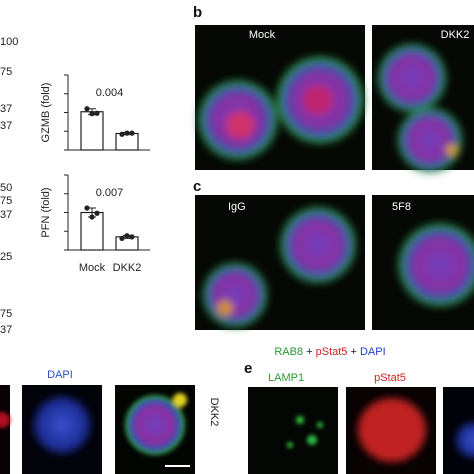 This screenshot has height=474, width=474. Describe the element at coordinates (262, 35) in the screenshot. I see `panel-label: Mock` at that location.